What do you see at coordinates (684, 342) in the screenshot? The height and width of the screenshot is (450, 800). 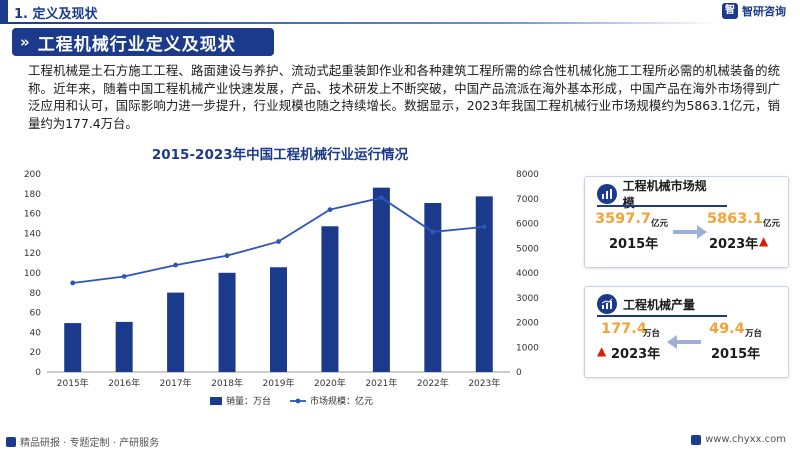 I see `arrow-left-icon` at bounding box center [684, 342].